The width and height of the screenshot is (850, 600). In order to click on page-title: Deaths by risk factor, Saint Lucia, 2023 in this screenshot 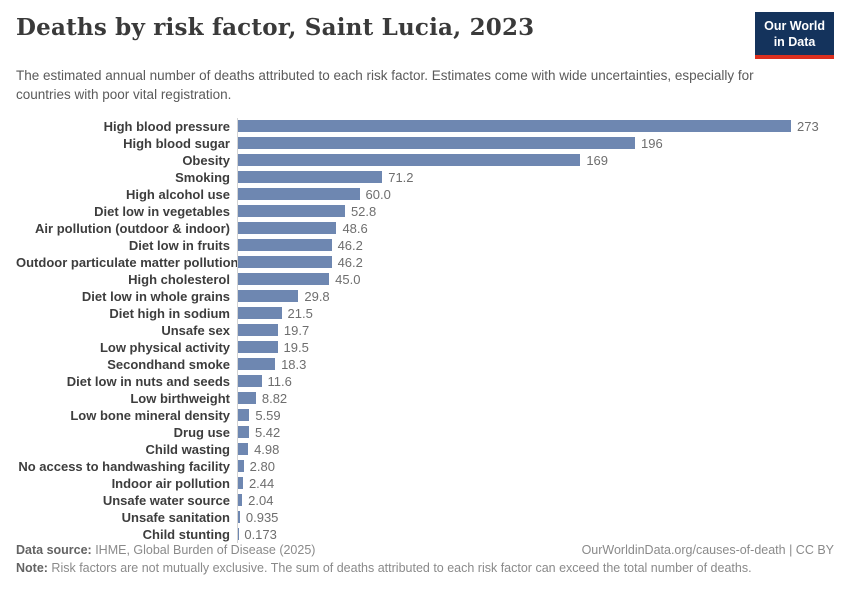, I will do `click(275, 27)`.